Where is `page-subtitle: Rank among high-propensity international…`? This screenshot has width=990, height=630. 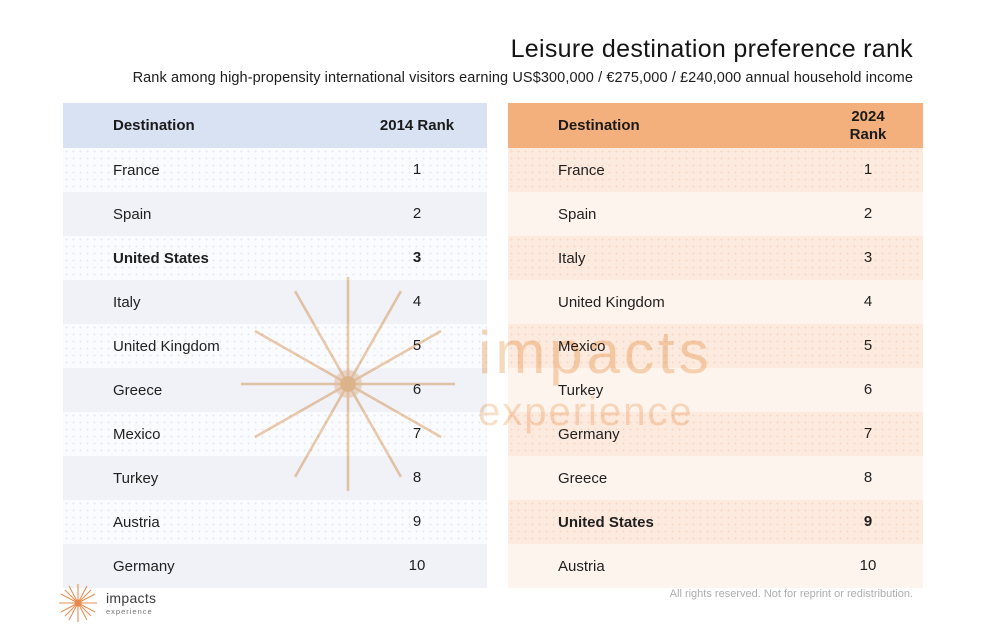 page-subtitle: Rank among high-propensity international… is located at coordinates (522, 78).